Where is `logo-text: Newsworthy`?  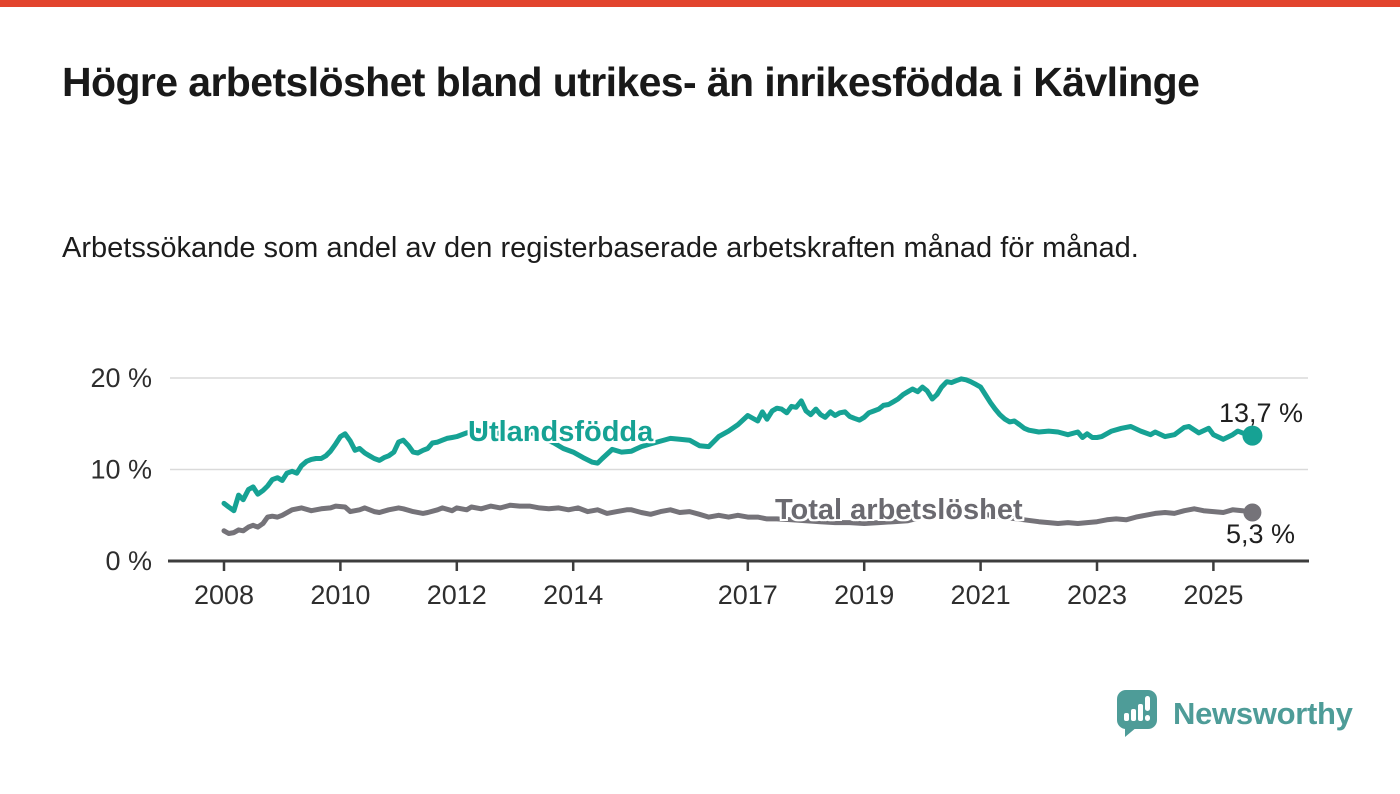 logo-text: Newsworthy is located at coordinates (1263, 713).